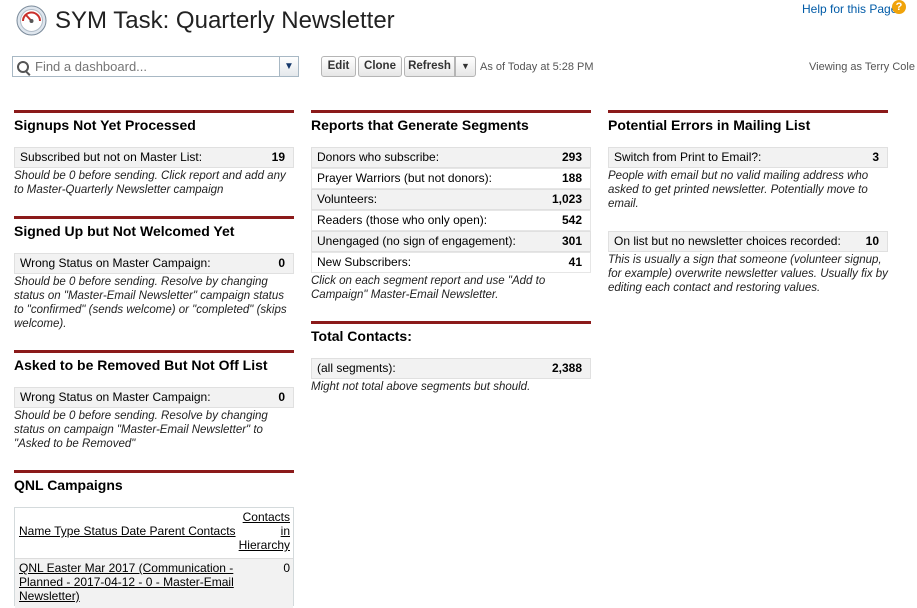 This screenshot has width=917, height=608. Describe the element at coordinates (451, 199) in the screenshot. I see `metric-row: Volunteers: 1,023` at that location.